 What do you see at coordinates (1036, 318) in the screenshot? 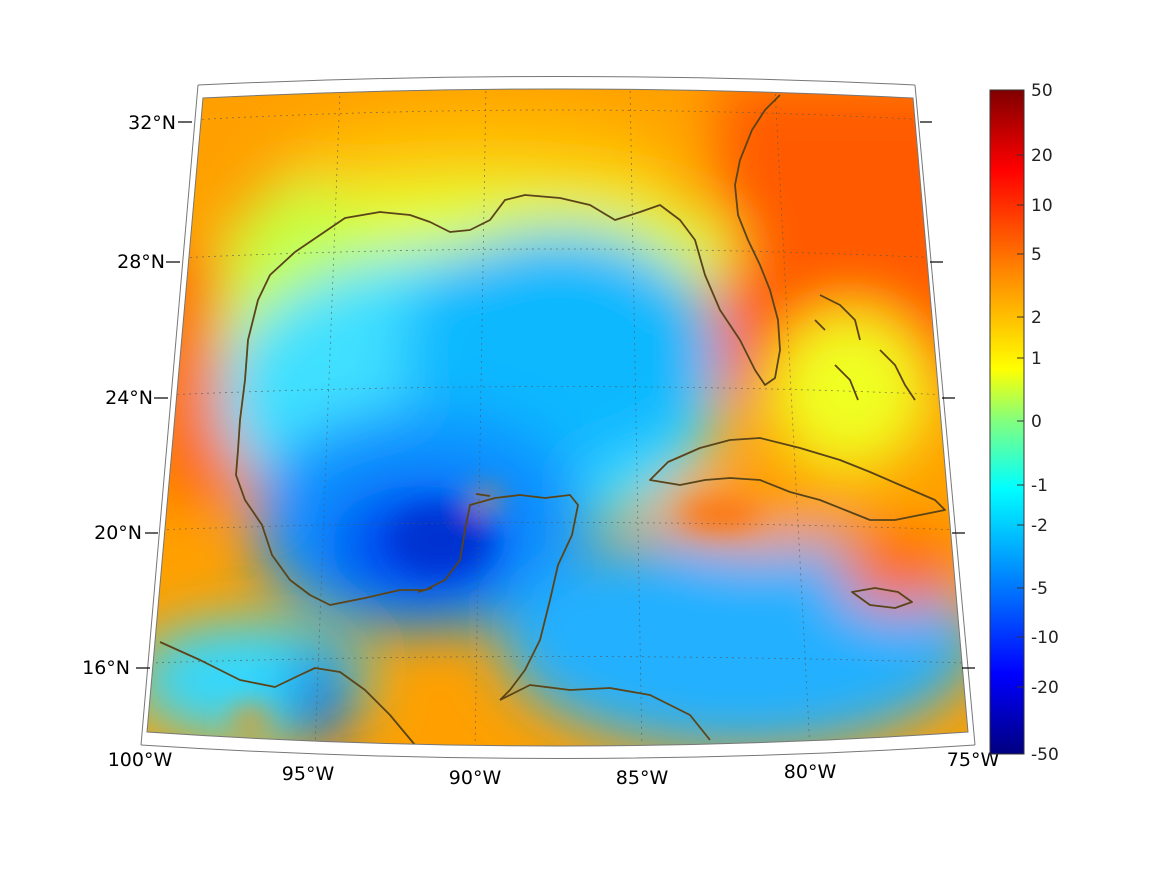
I see `colorbar-tick-label: 2` at bounding box center [1036, 318].